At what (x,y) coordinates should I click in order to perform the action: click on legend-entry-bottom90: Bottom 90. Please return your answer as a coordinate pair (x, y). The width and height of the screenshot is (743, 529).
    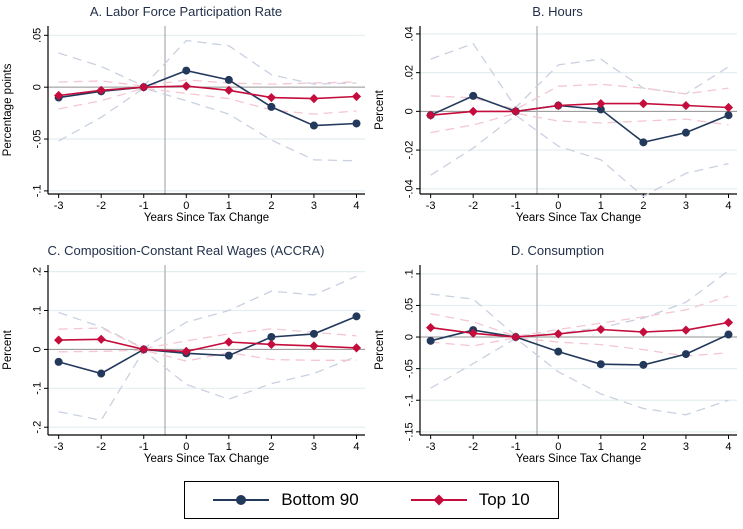
    Looking at the image, I should click on (286, 500).